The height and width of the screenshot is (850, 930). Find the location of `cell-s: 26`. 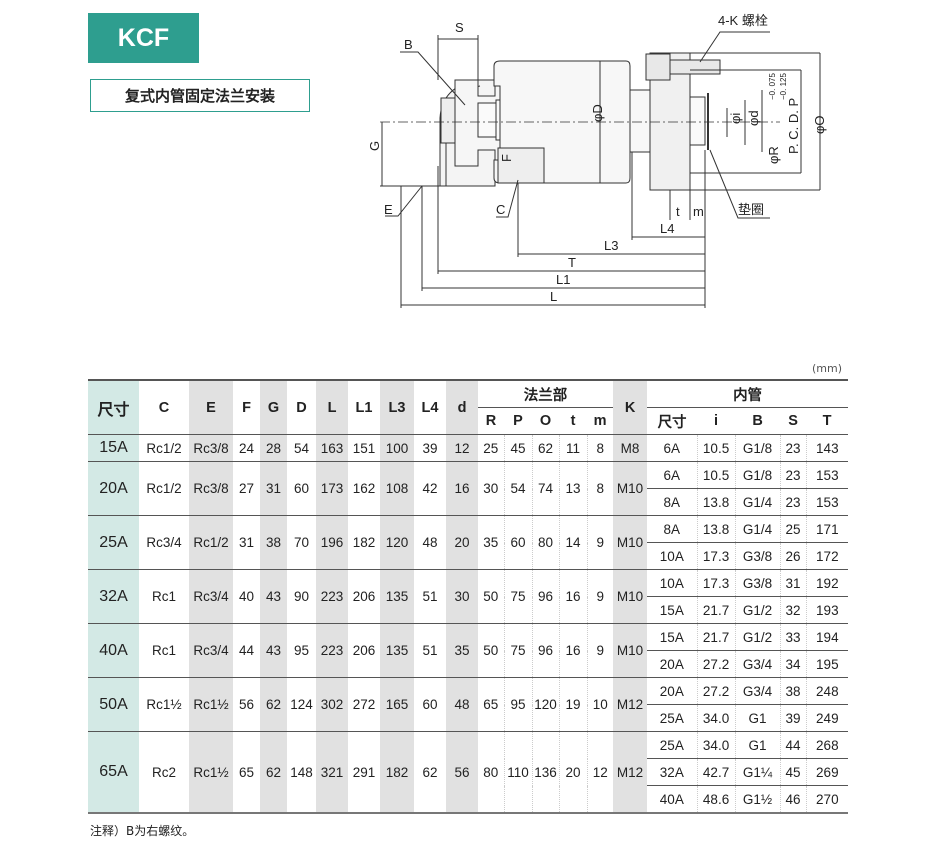

cell-s: 26 is located at coordinates (793, 556).